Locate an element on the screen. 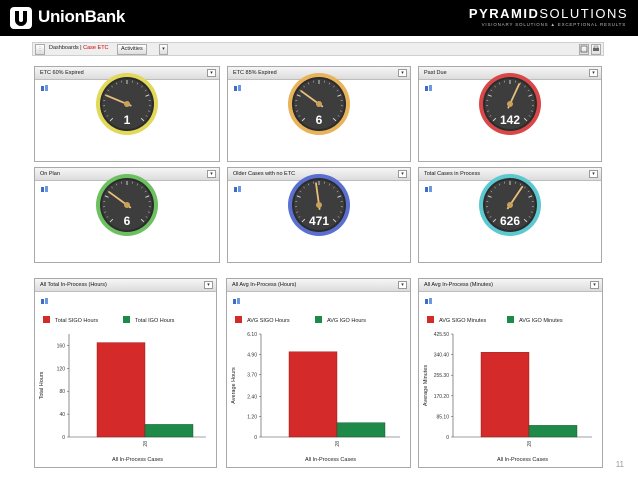  gauge-panel-etc-60: ETC 60% Expired ▾ 1 is located at coordinates (127, 114).